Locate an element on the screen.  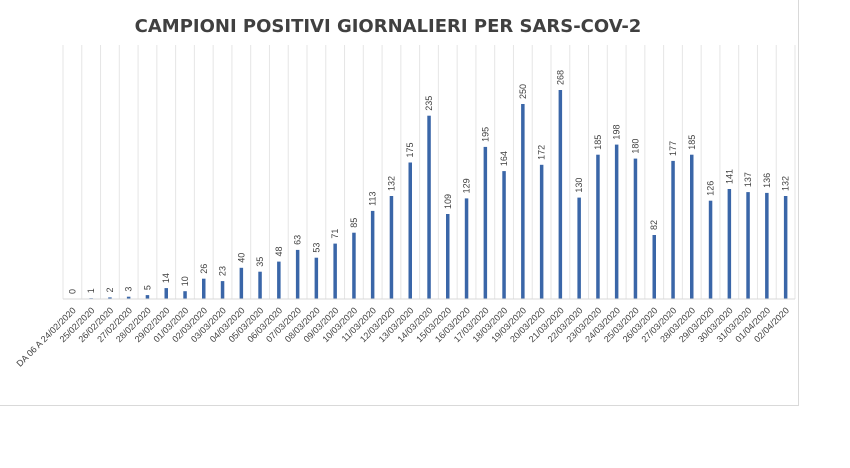
data-label: 172 is located at coordinates (542, 152).